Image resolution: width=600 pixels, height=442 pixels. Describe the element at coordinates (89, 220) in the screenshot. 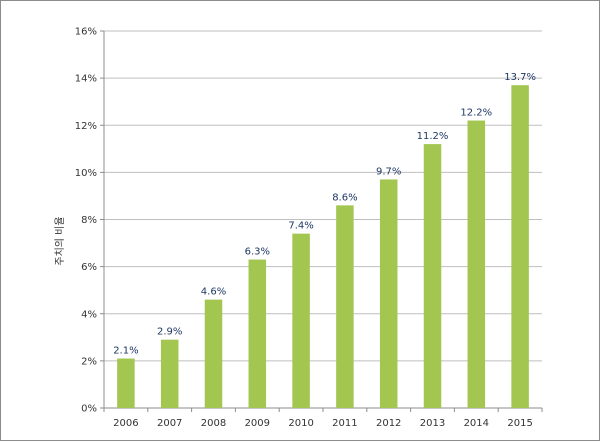

I see `y-tick-label: 8%` at that location.